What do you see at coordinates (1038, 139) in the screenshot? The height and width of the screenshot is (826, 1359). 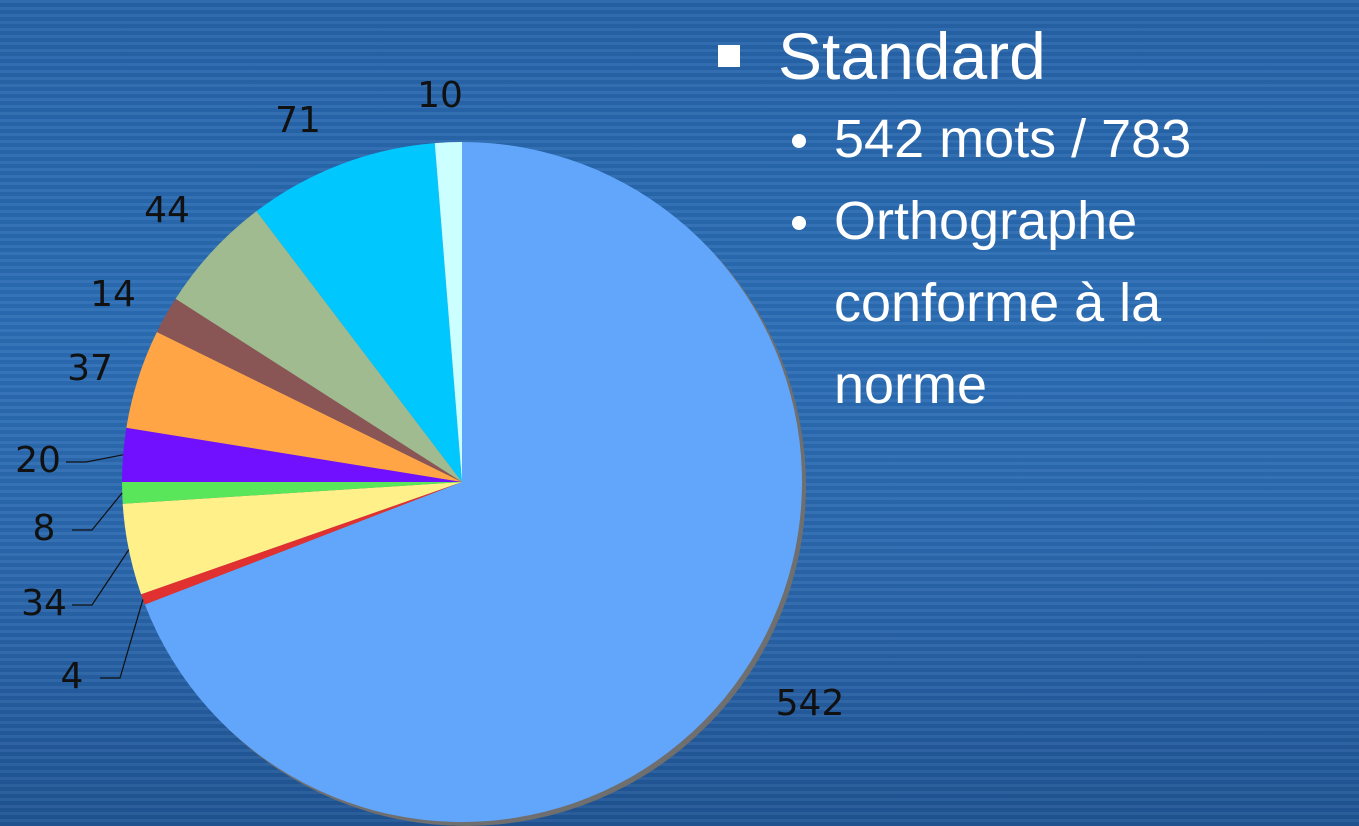 I see `bullet: 542 mots / 783` at bounding box center [1038, 139].